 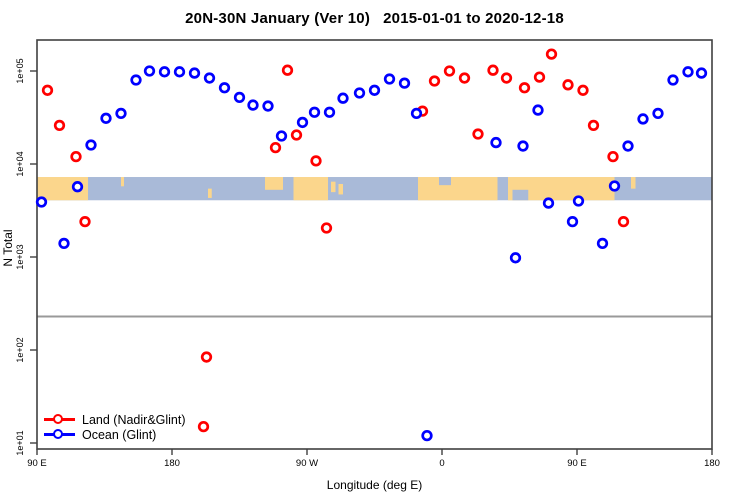 What do you see at coordinates (20, 442) in the screenshot?
I see `y-tick-label: 1e+01` at bounding box center [20, 442].